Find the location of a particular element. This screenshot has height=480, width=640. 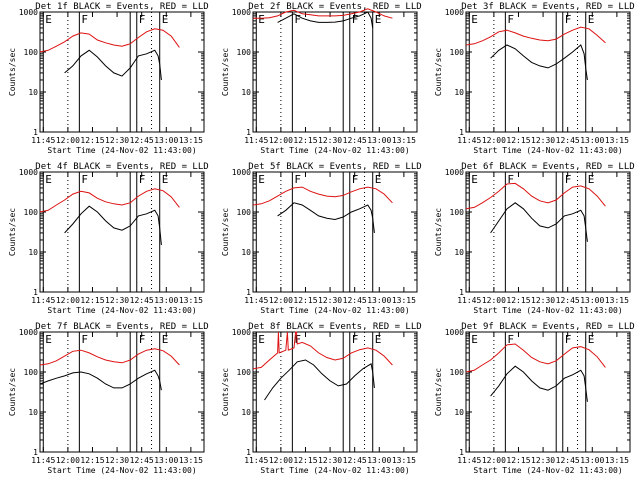

panel-title: Det 9f BLACK = Events, RED = LLD is located at coordinates (547, 327).